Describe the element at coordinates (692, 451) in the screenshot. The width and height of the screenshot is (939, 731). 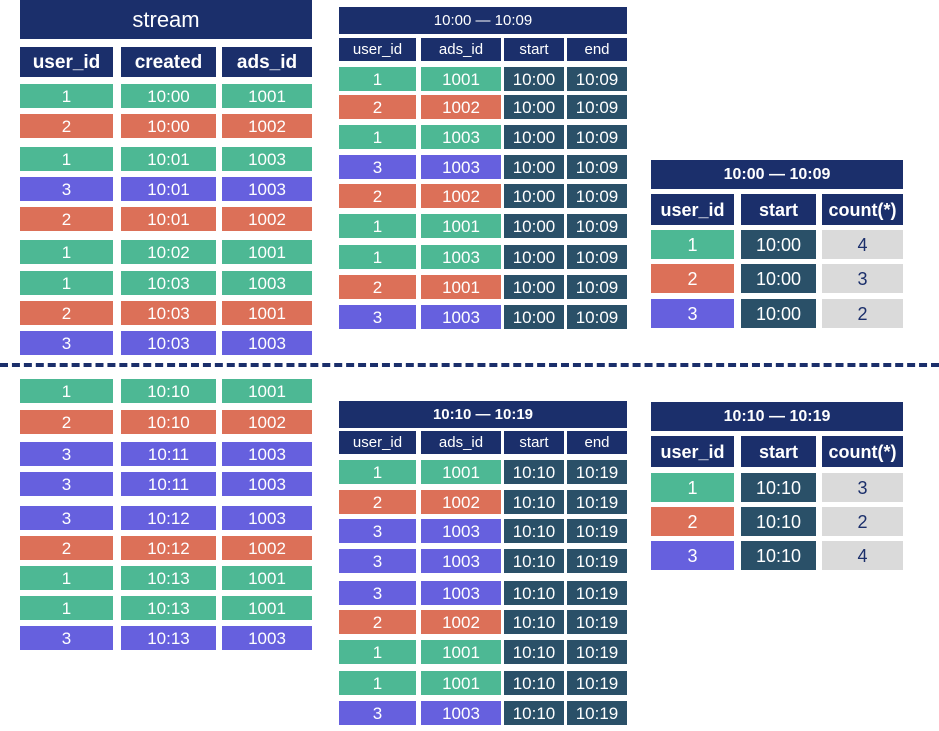
I see `agg2-header-user_id: user_id` at that location.